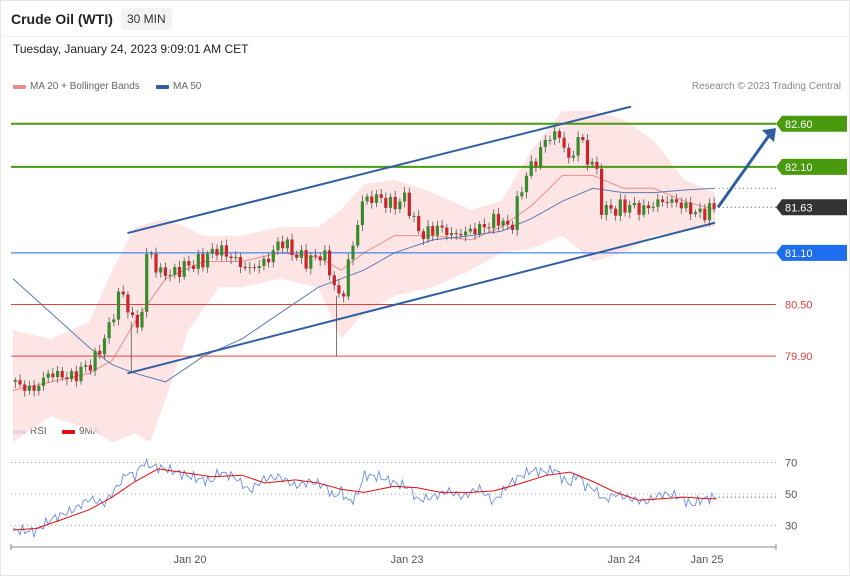 The width and height of the screenshot is (850, 576). Describe the element at coordinates (799, 357) in the screenshot. I see `level-label-79.90: 79.90` at that location.